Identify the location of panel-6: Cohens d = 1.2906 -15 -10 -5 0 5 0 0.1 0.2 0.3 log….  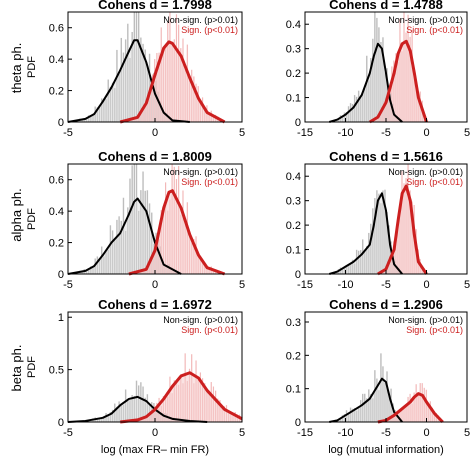
(378, 376).